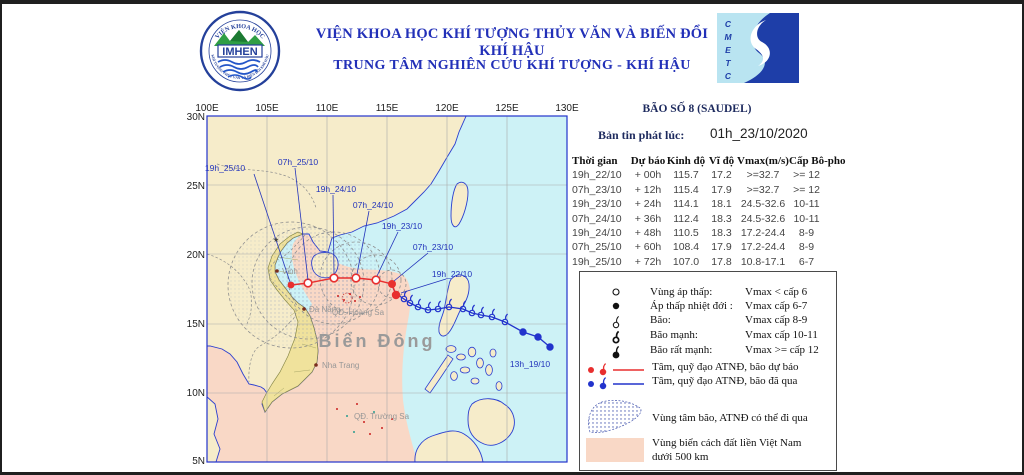 The width and height of the screenshot is (1024, 475). Describe the element at coordinates (452, 274) in the screenshot. I see `label-19h-22-10: 19h_22/10` at that location.